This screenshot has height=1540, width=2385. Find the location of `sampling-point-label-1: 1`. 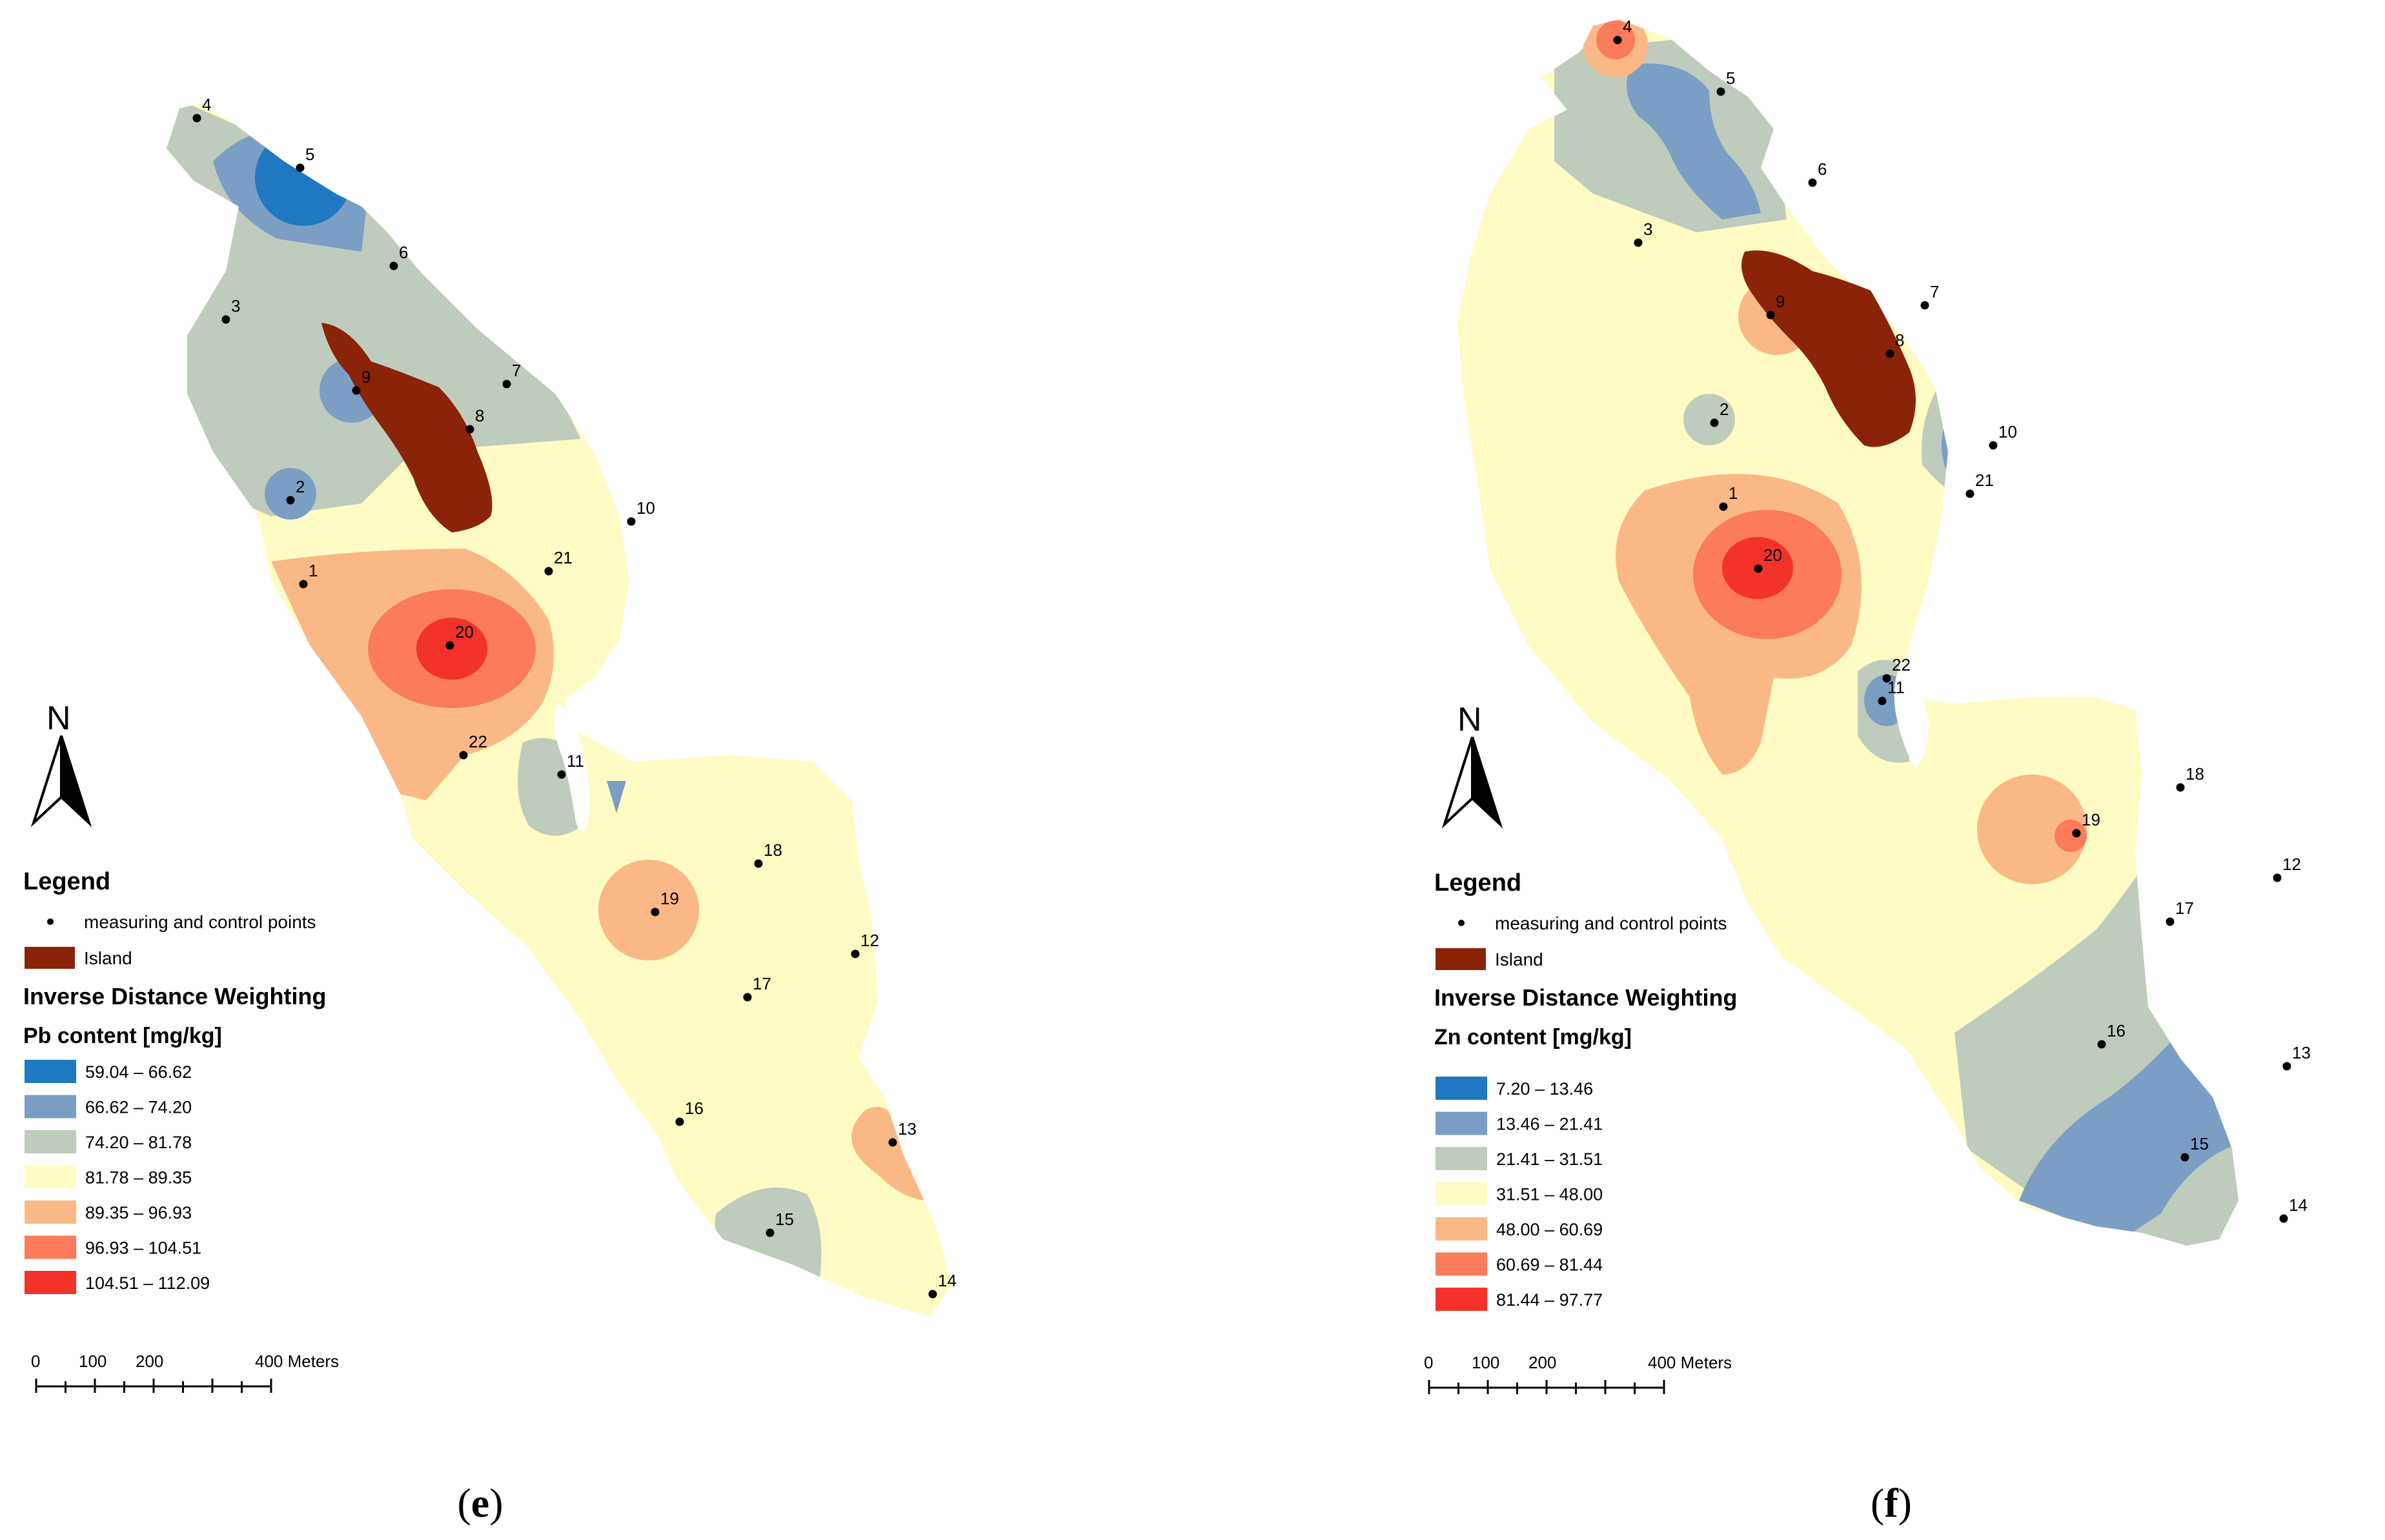

sampling-point-label-1: 1 is located at coordinates (1733, 493).